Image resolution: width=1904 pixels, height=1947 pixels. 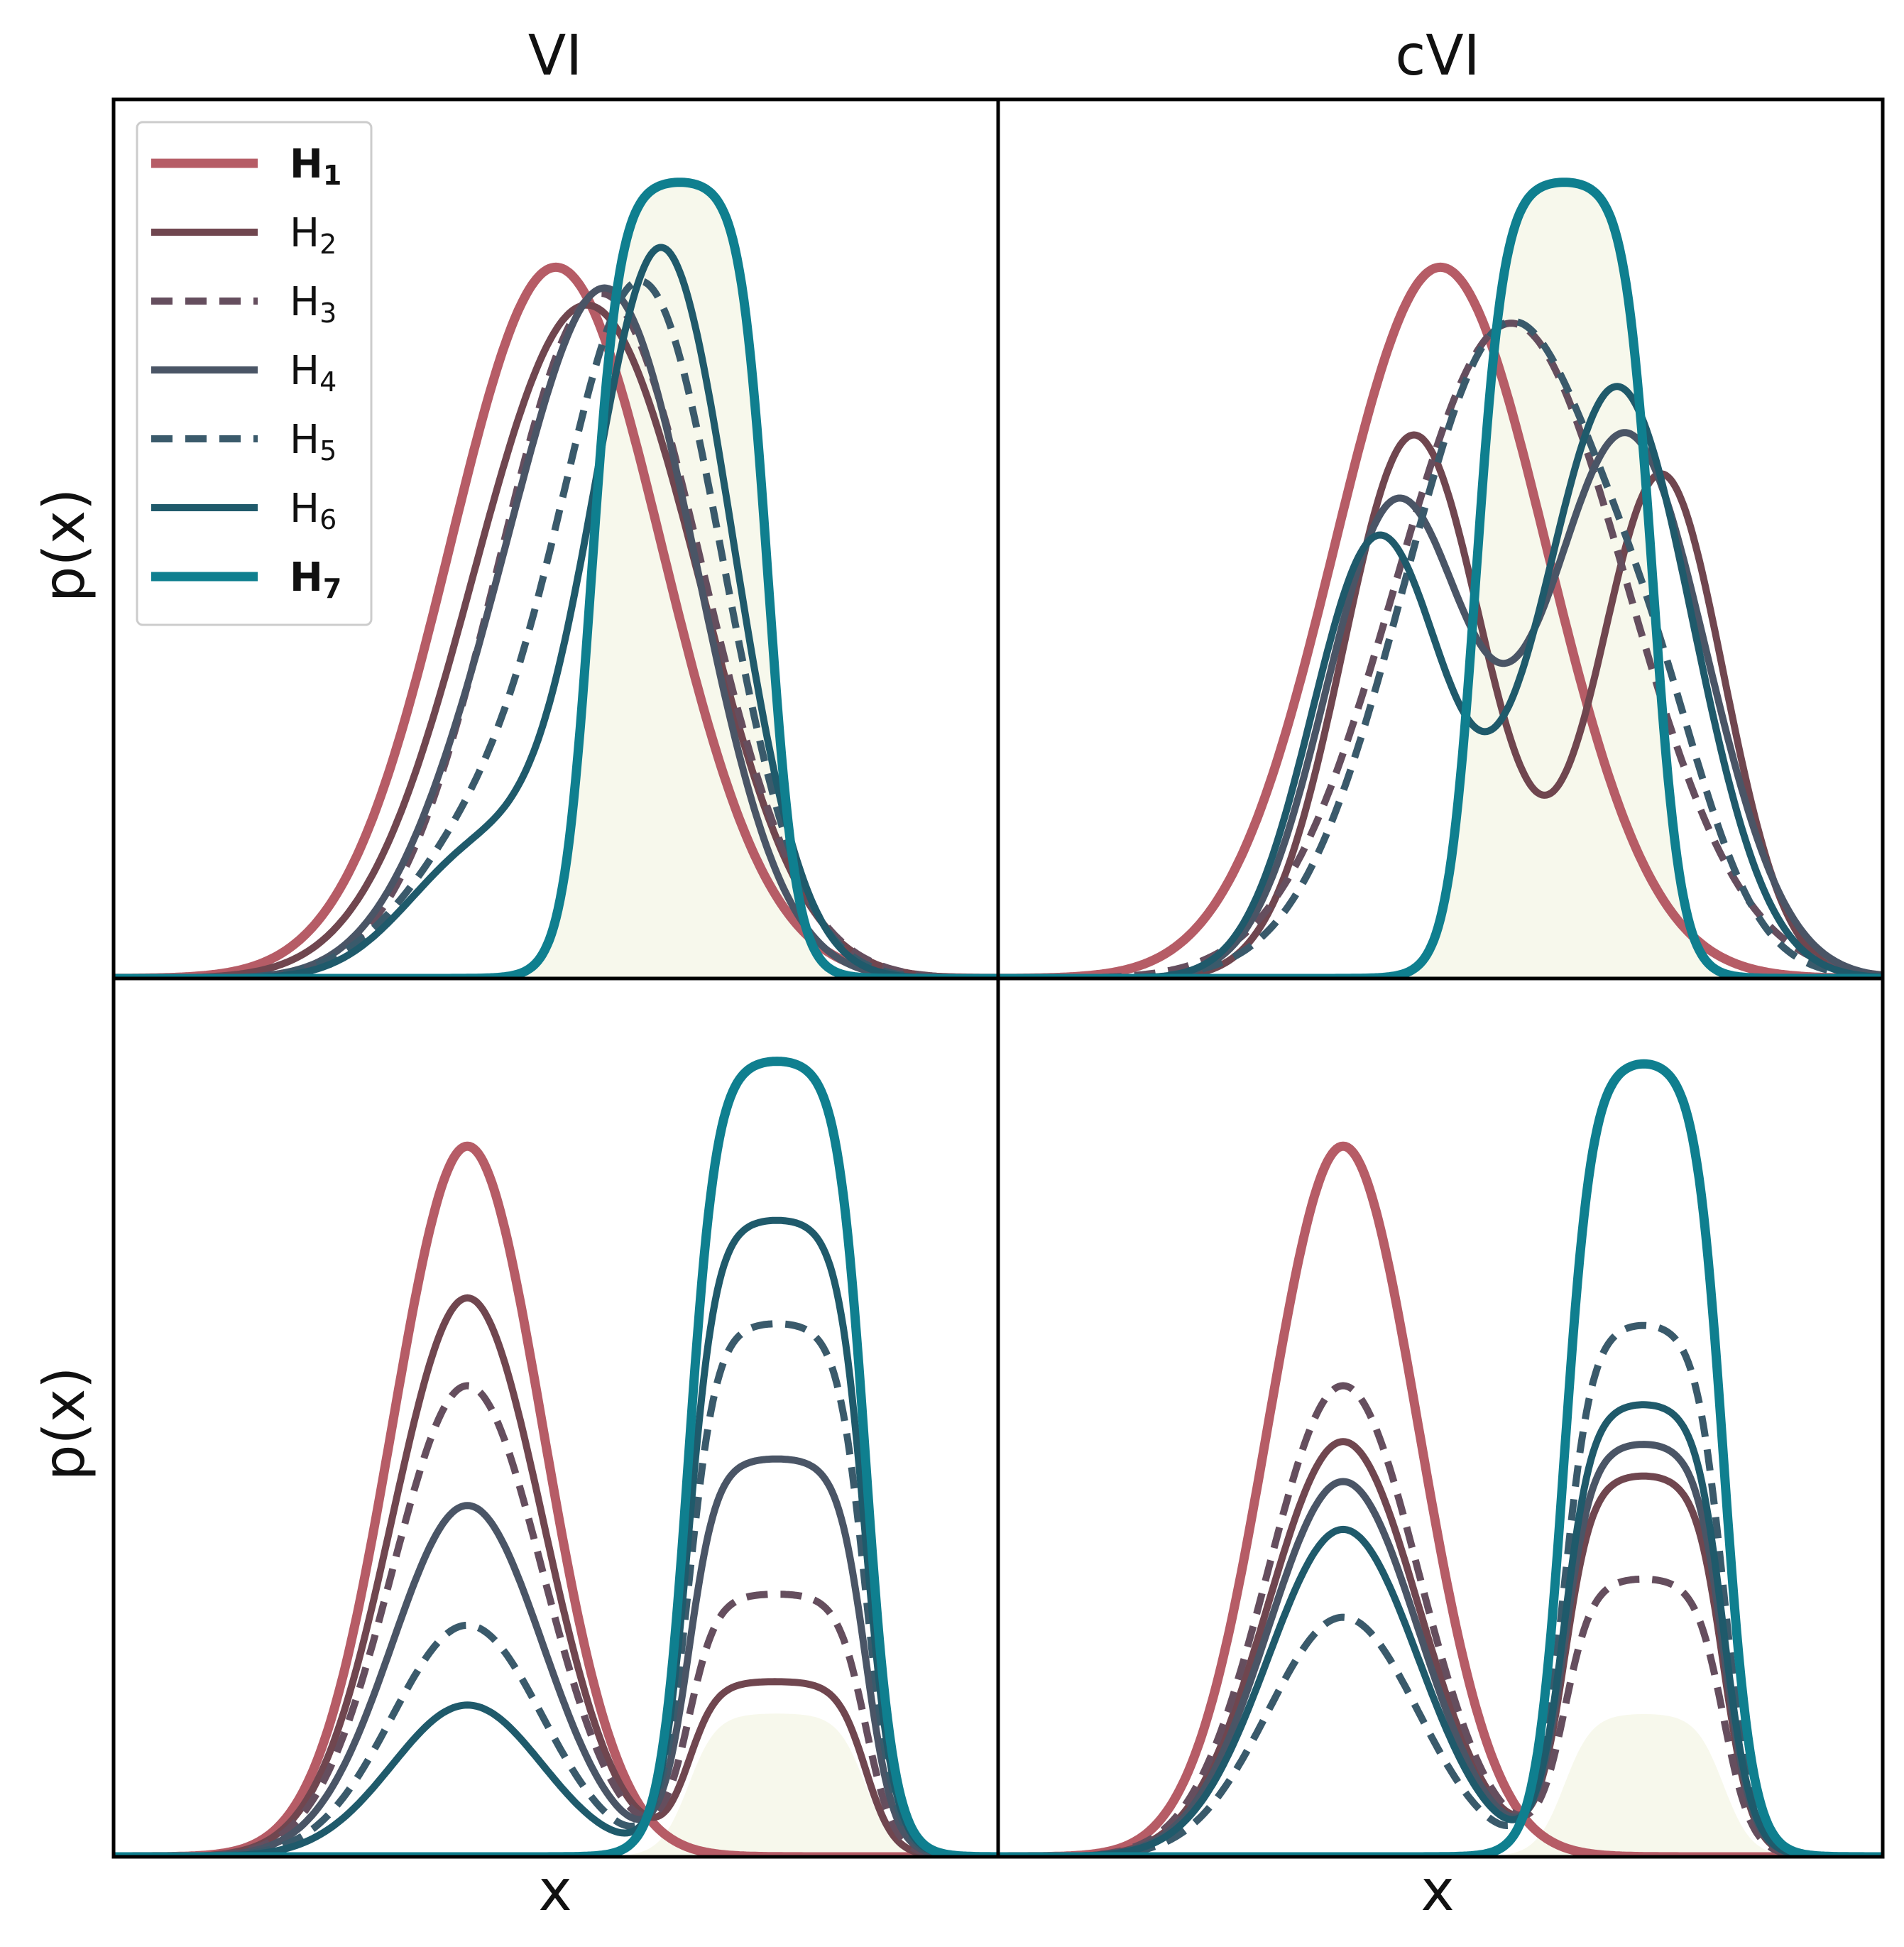 What do you see at coordinates (244, 511) in the screenshot?
I see `legend-item-h6: H6` at bounding box center [244, 511].